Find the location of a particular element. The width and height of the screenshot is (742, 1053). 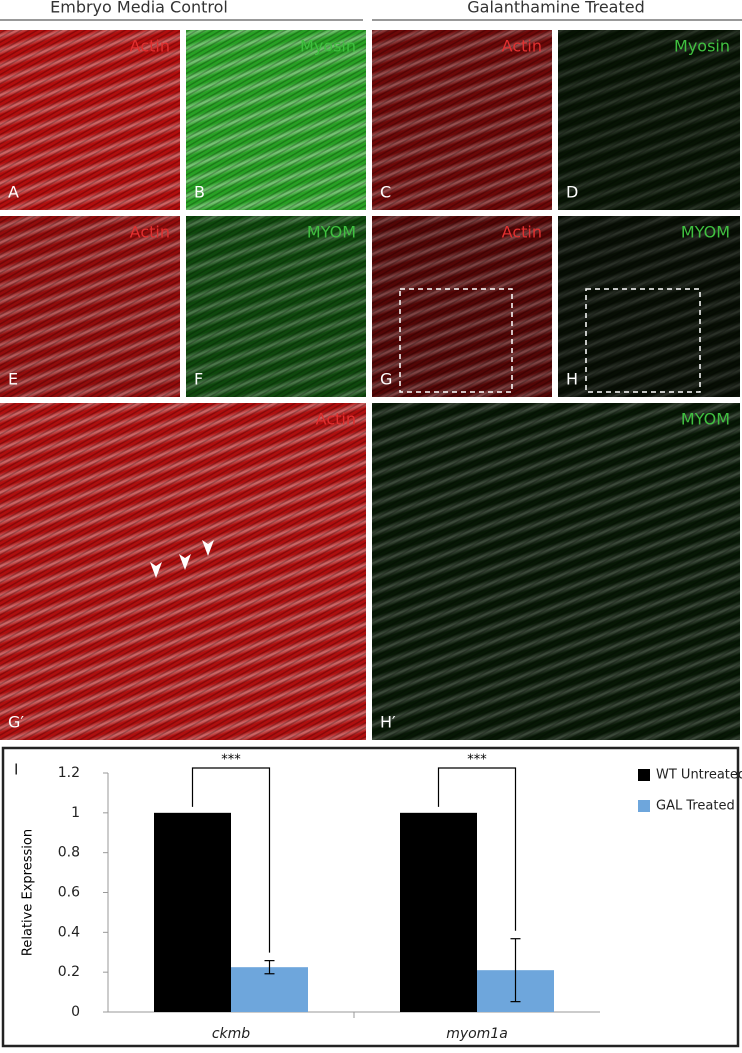

image-panel: Actin A is located at coordinates (90, 120).